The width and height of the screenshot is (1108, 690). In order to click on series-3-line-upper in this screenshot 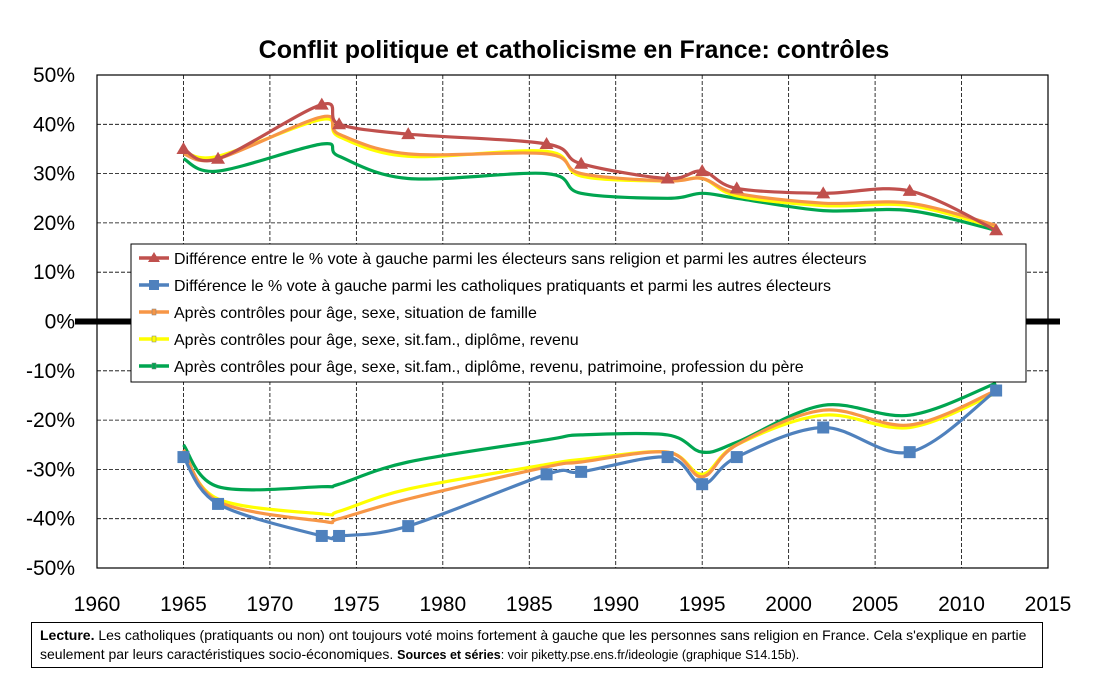, I will do `click(590, 170)`.